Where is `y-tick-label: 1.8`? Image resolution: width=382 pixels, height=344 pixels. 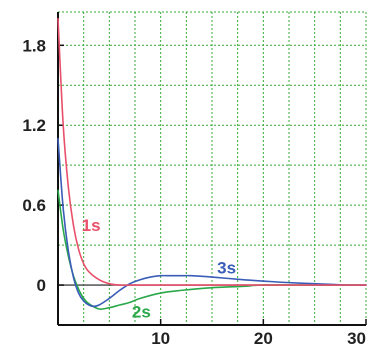
y-tick-label: 1.8 is located at coordinates (34, 45).